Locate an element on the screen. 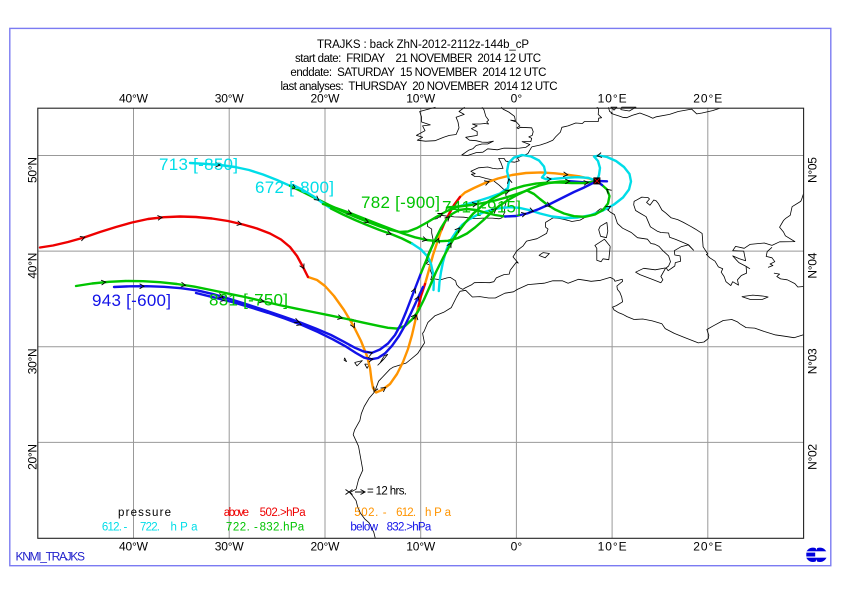 The height and width of the screenshot is (595, 841). svg-text: N°05 is located at coordinates (813, 170).